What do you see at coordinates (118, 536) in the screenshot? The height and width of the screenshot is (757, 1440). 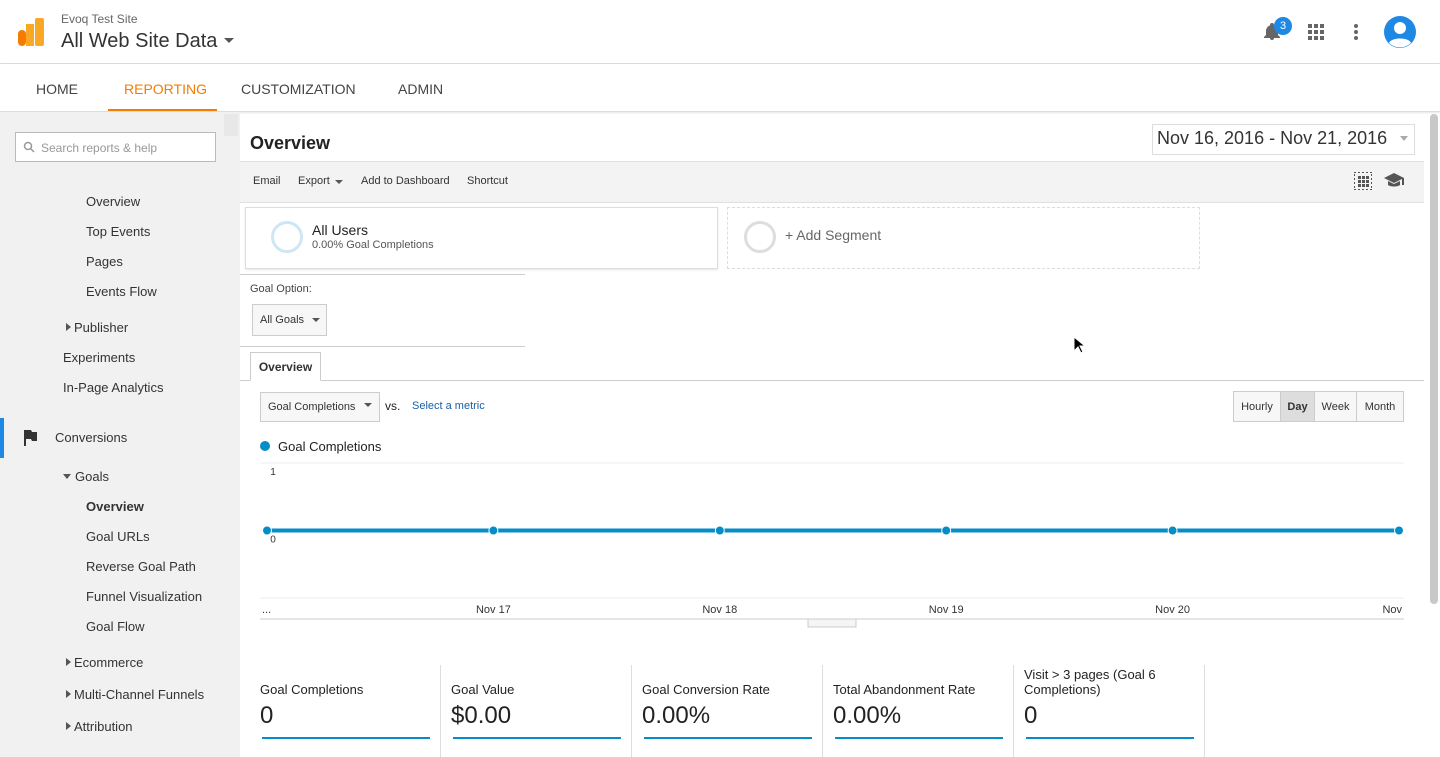 I see `nav-item: Goal URLs` at bounding box center [118, 536].